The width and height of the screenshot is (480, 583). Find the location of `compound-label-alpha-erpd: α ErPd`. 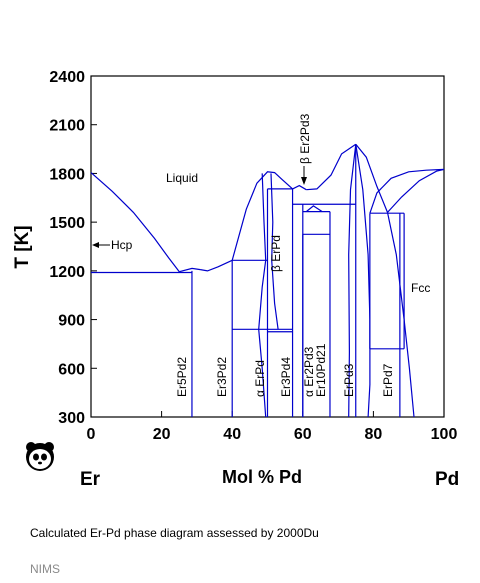

compound-label-alpha-erpd: α ErPd is located at coordinates (260, 378).